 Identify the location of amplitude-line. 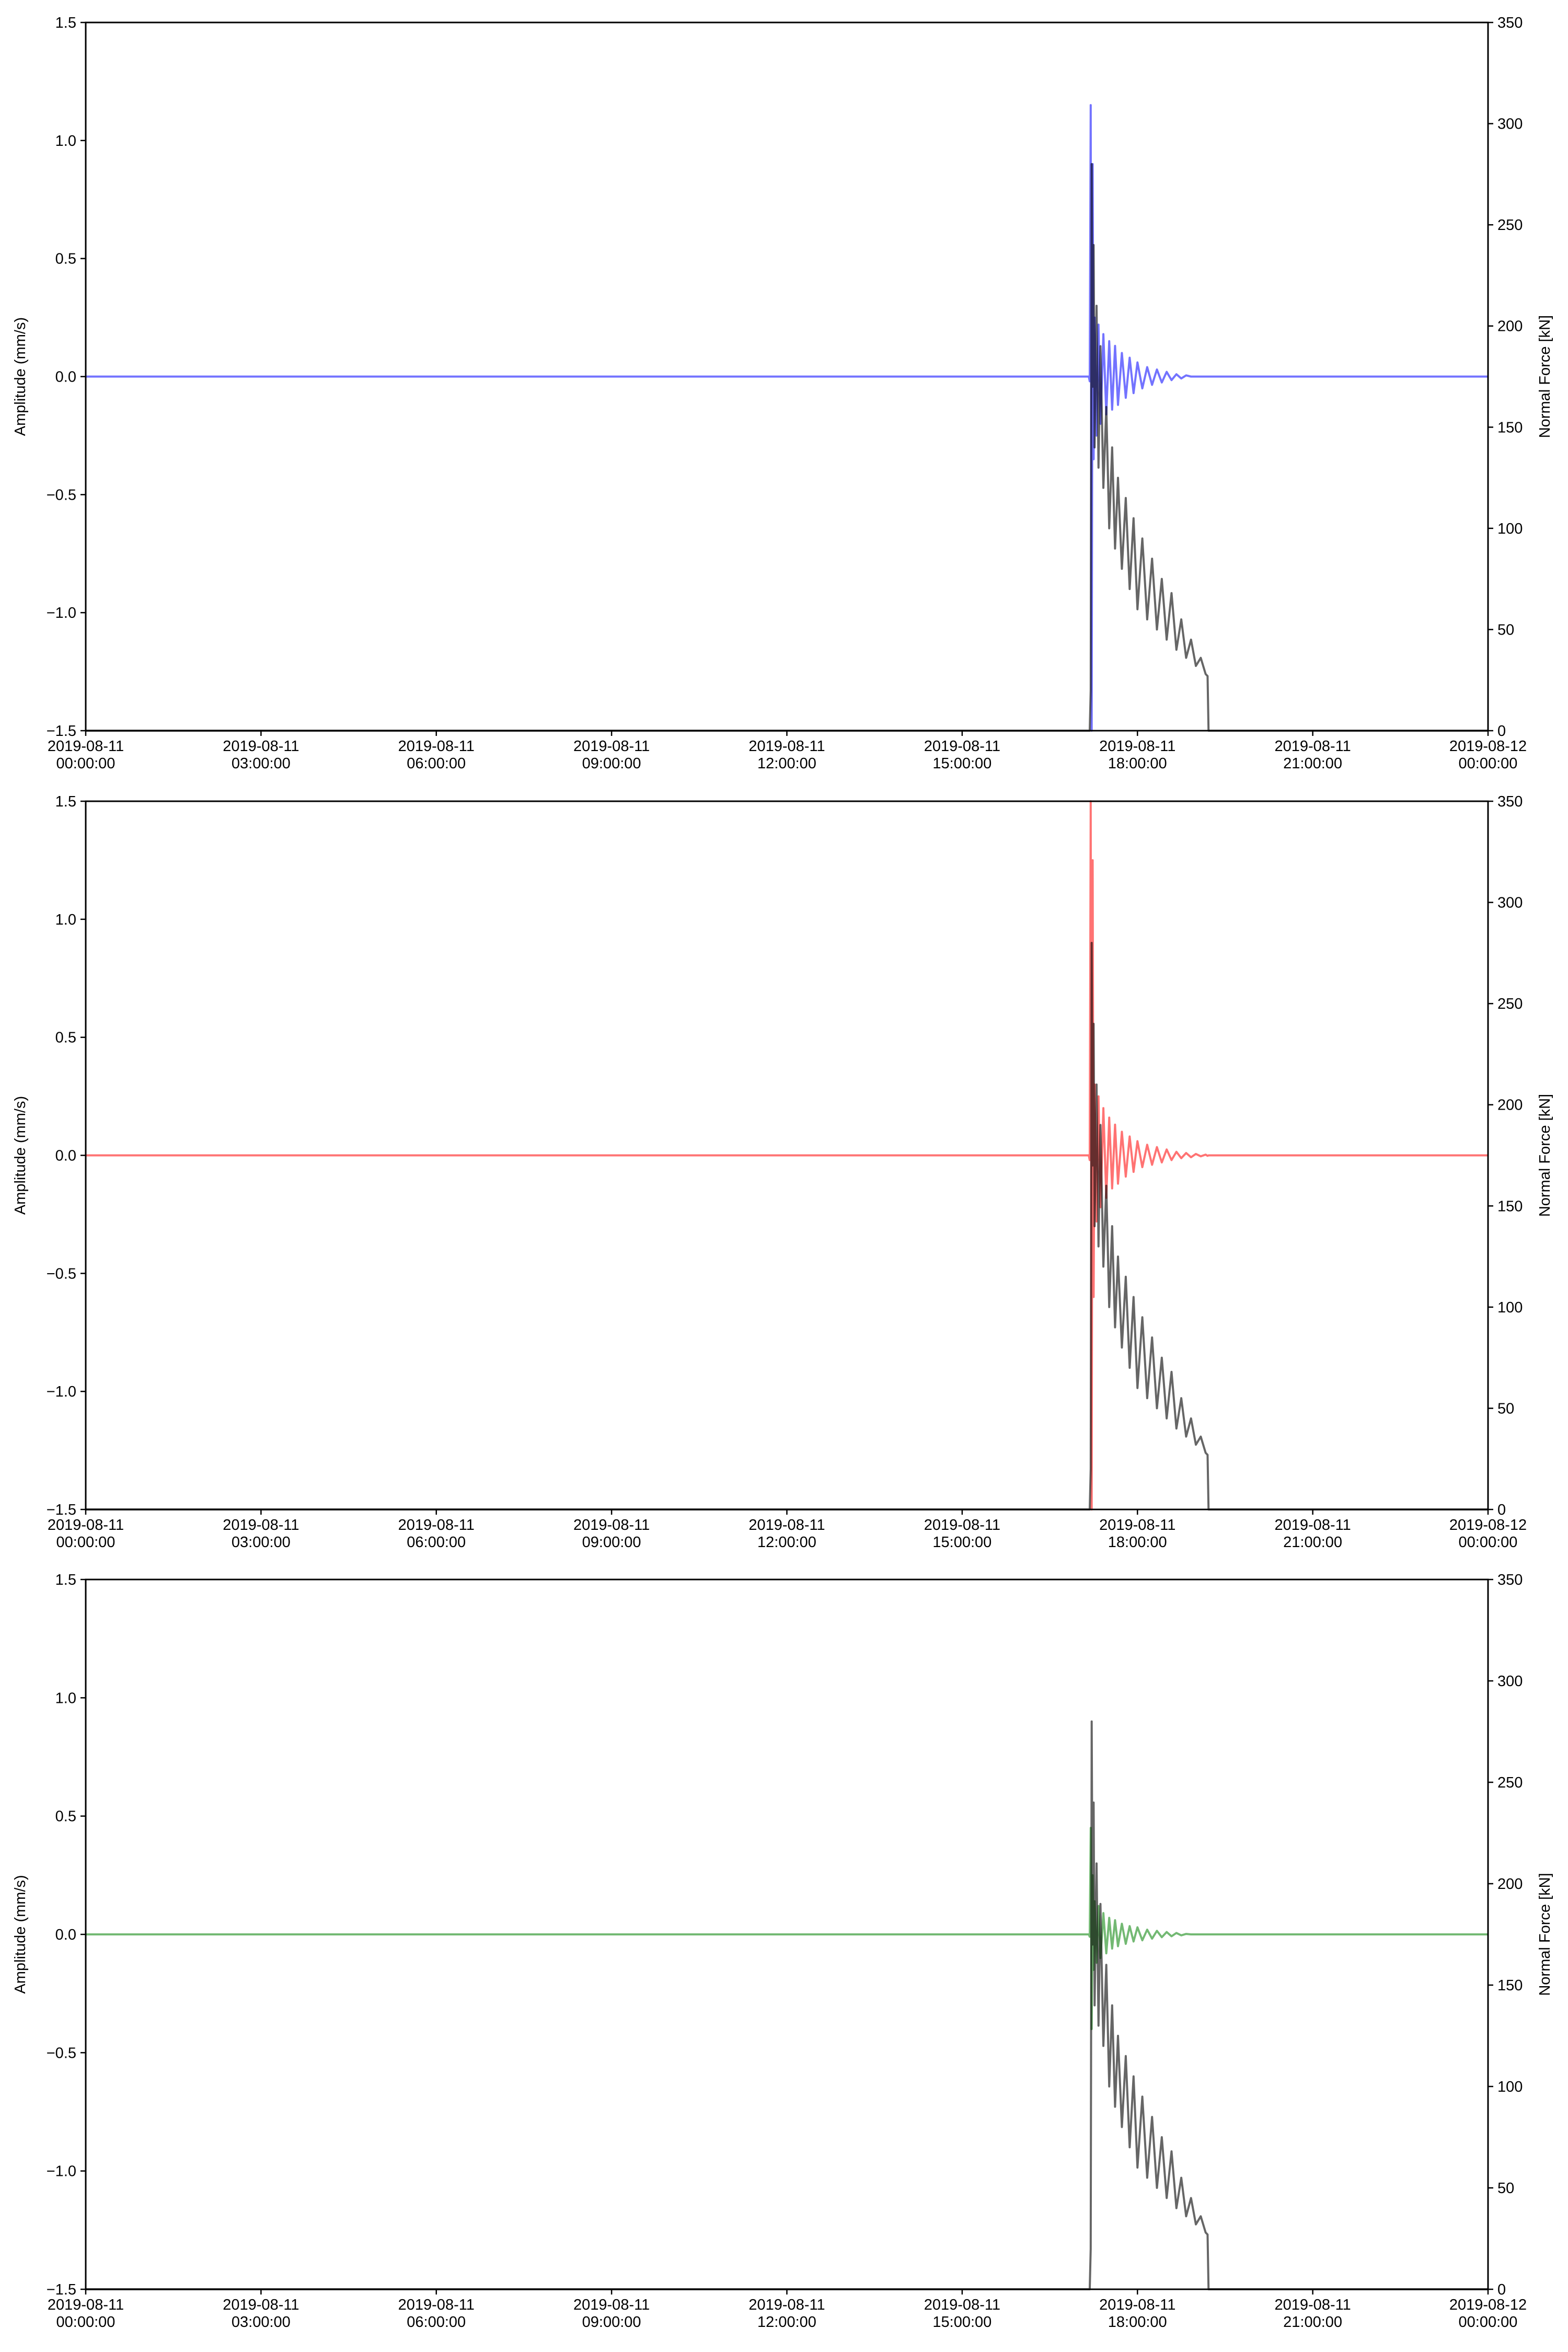
(787, 1929).